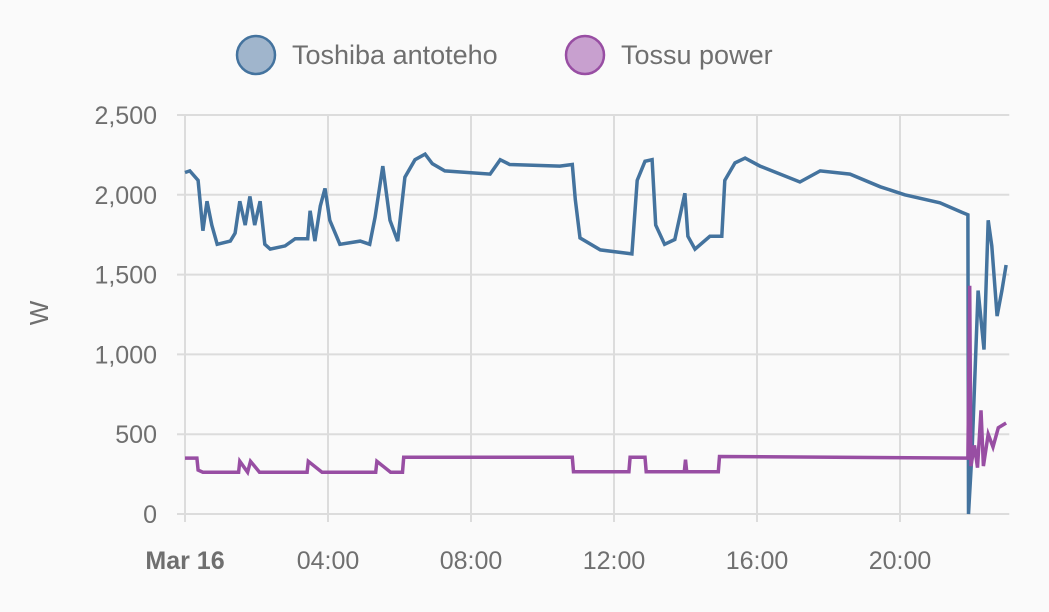 This screenshot has width=1049, height=612. What do you see at coordinates (471, 561) in the screenshot?
I see `x-tick-label: 08:00` at bounding box center [471, 561].